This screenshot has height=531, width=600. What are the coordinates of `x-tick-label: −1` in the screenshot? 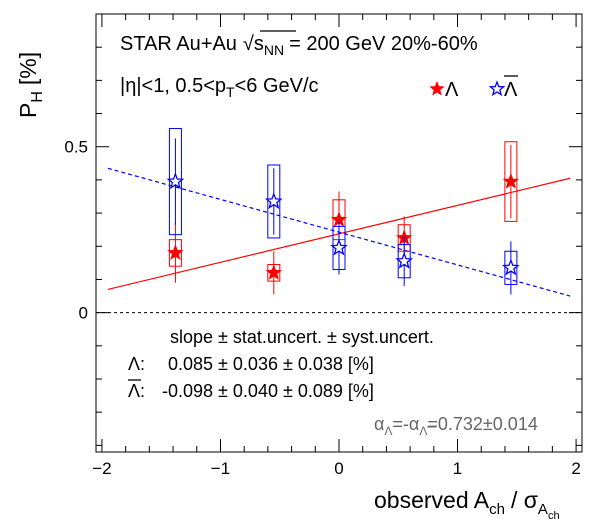 It's located at (220, 468).